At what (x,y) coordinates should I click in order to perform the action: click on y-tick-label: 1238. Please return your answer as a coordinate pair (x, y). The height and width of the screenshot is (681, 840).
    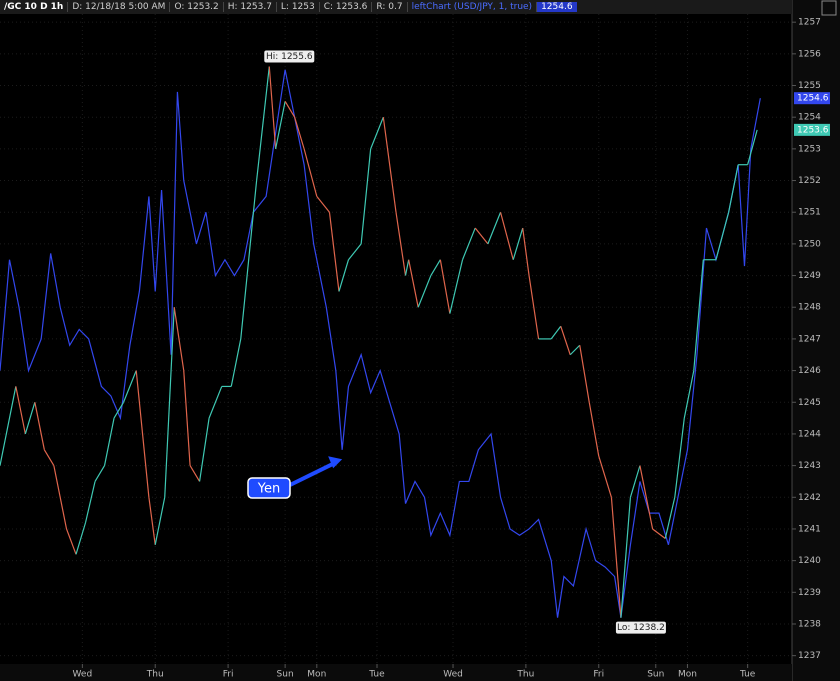
    Looking at the image, I should click on (809, 624).